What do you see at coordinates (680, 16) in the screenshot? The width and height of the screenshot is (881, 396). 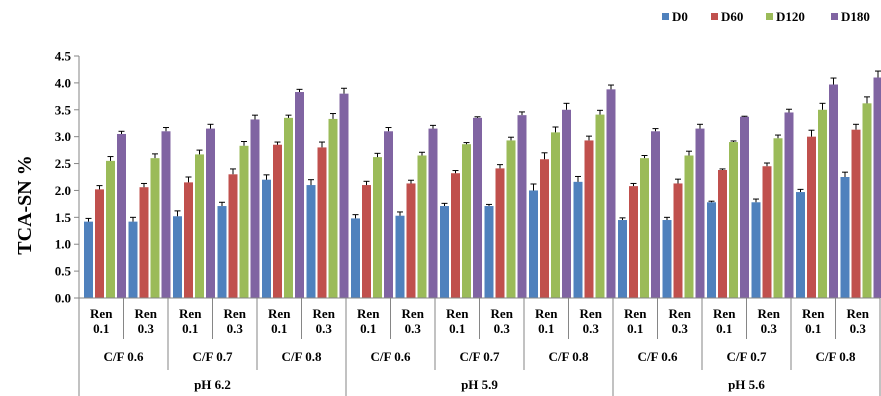 I see `legend-label: D0` at bounding box center [680, 16].